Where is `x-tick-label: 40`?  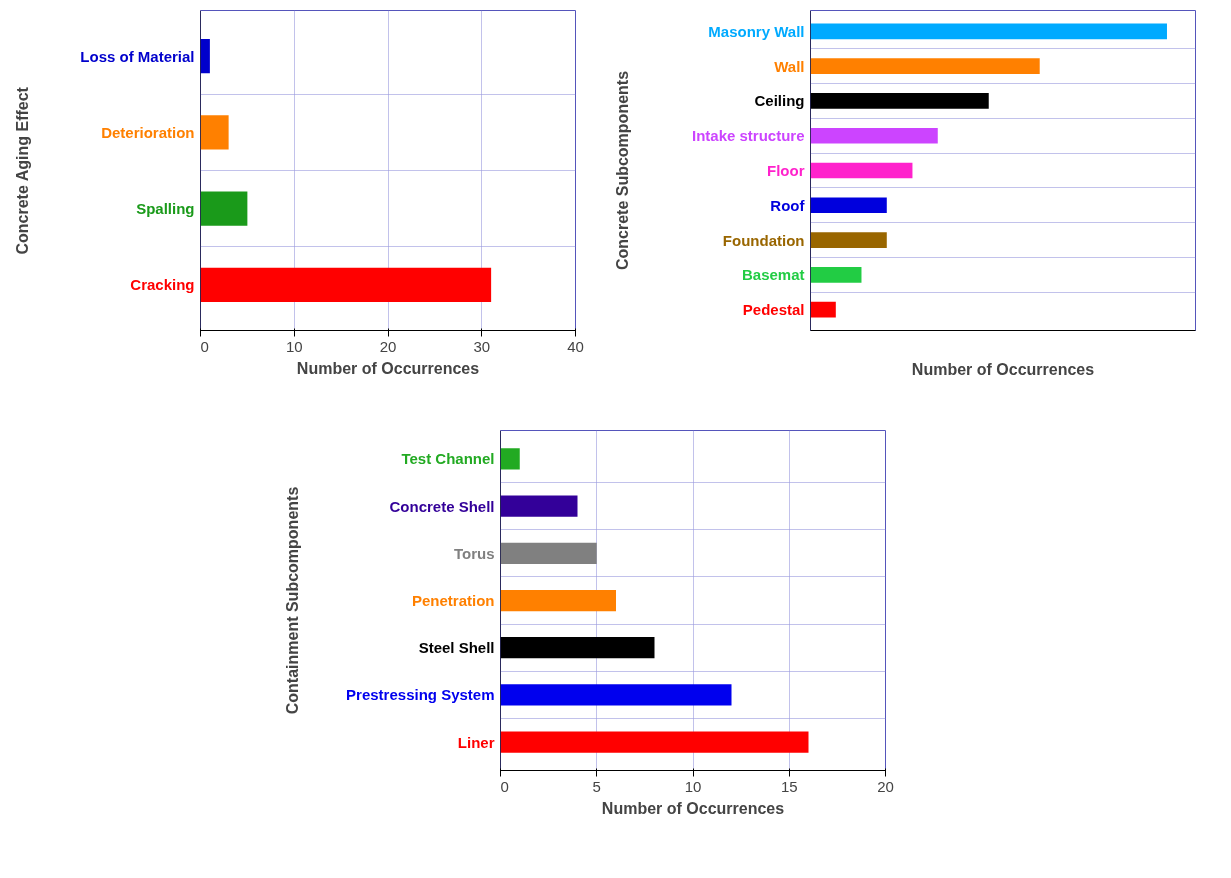
x-tick-label: 40 is located at coordinates (575, 346).